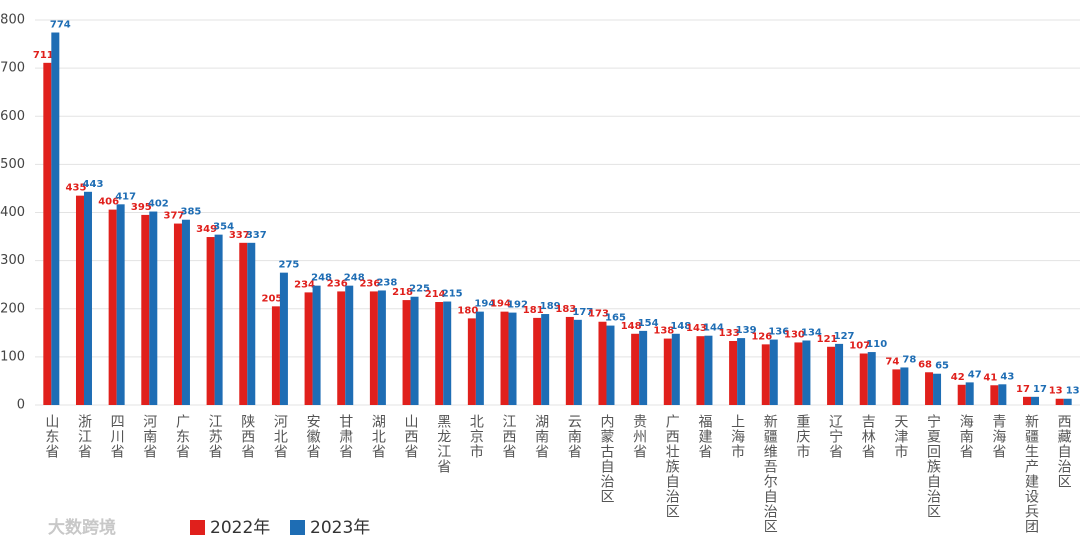 The image size is (1080, 547). What do you see at coordinates (574, 436) in the screenshot?
I see `x-tick-label: 云南省` at bounding box center [574, 436].